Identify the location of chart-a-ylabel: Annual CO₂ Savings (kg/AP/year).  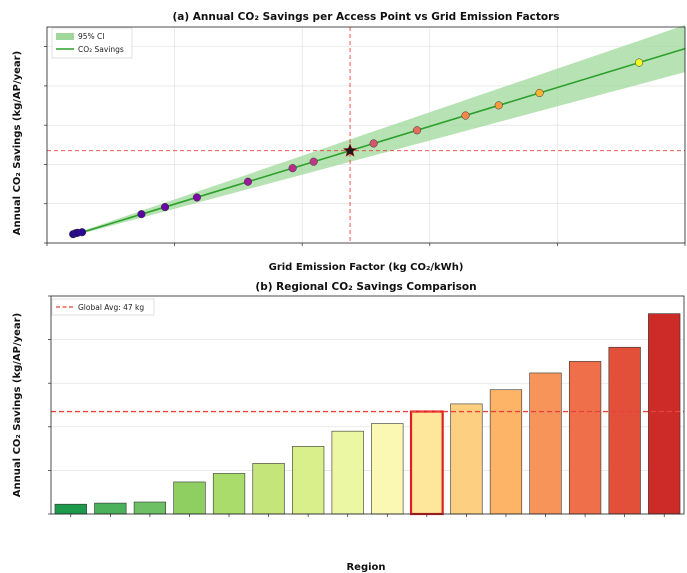
(17, 143).